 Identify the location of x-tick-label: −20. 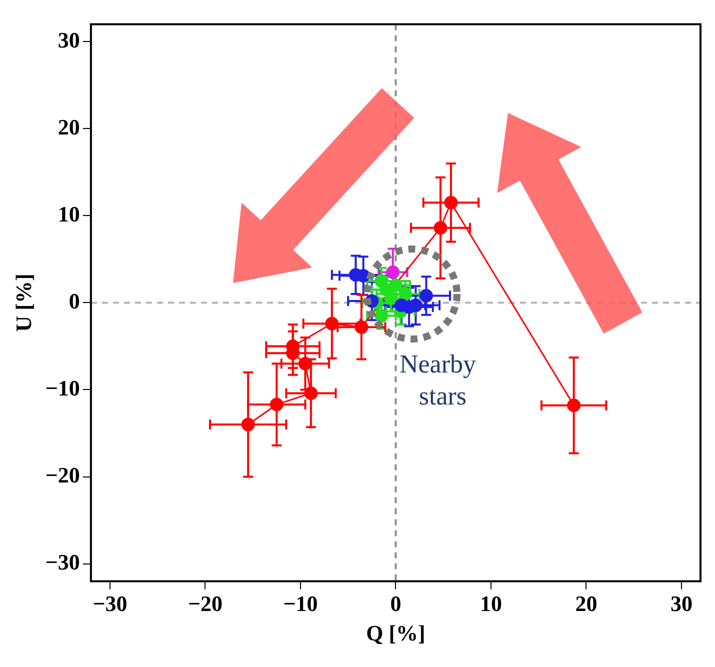
(205, 603).